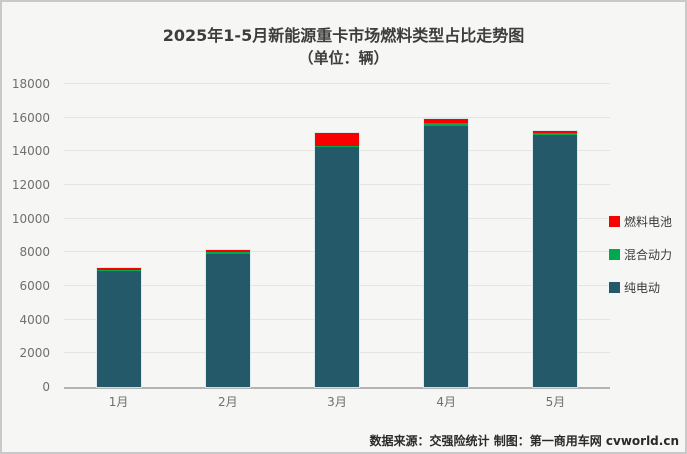  I want to click on legend-item: 纯电动, so click(640, 287).